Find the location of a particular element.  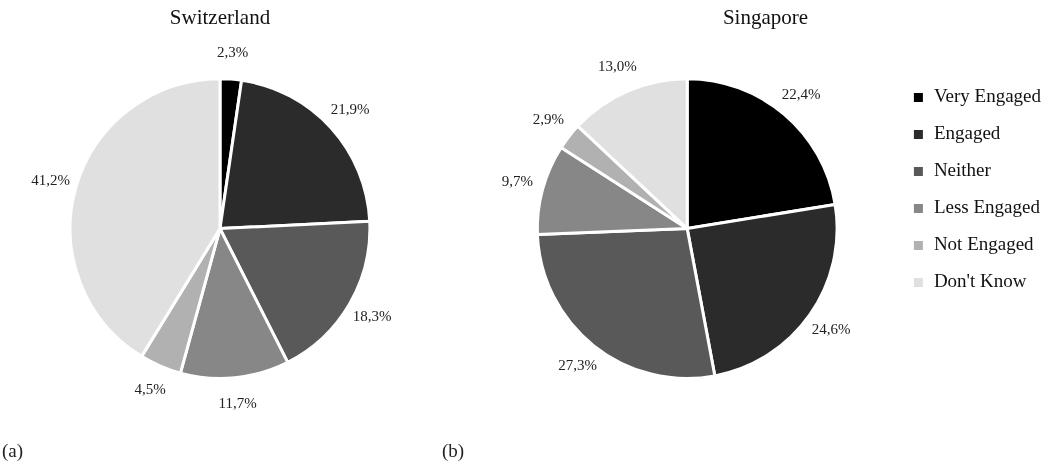

data-label: 18,3% is located at coordinates (372, 315).